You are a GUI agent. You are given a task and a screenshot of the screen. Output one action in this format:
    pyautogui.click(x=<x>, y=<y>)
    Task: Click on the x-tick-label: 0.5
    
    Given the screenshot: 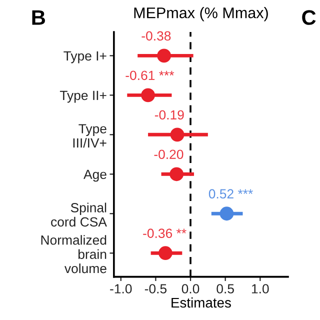 What is the action you would take?
    pyautogui.click(x=225, y=289)
    